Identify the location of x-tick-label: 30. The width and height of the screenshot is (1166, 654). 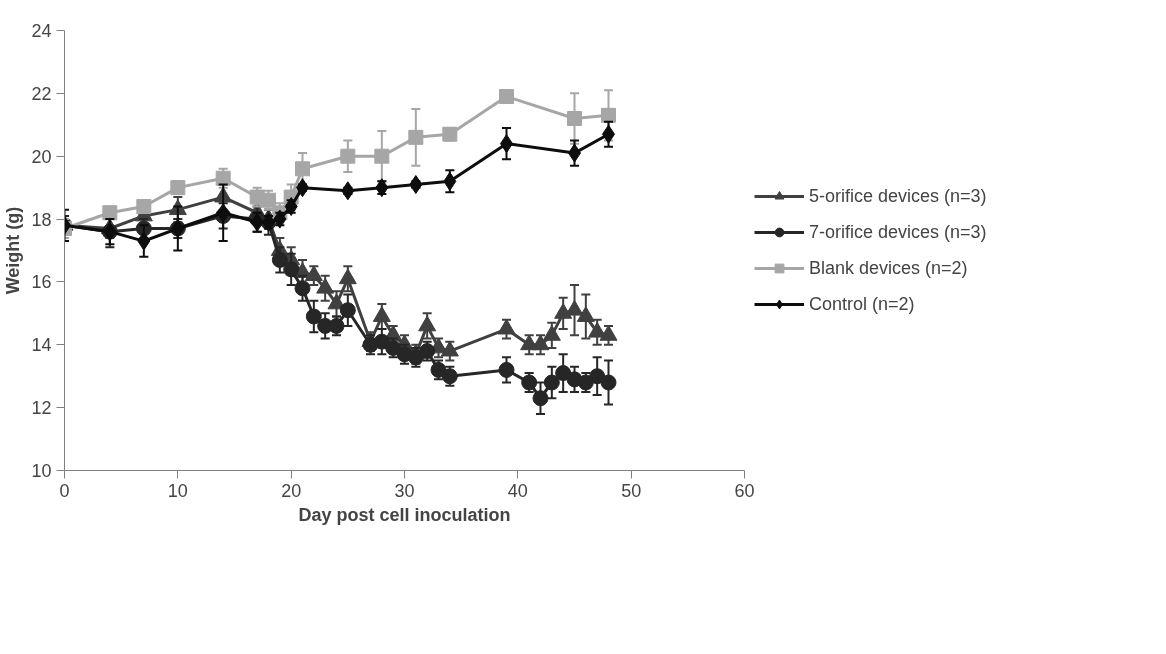
(404, 490).